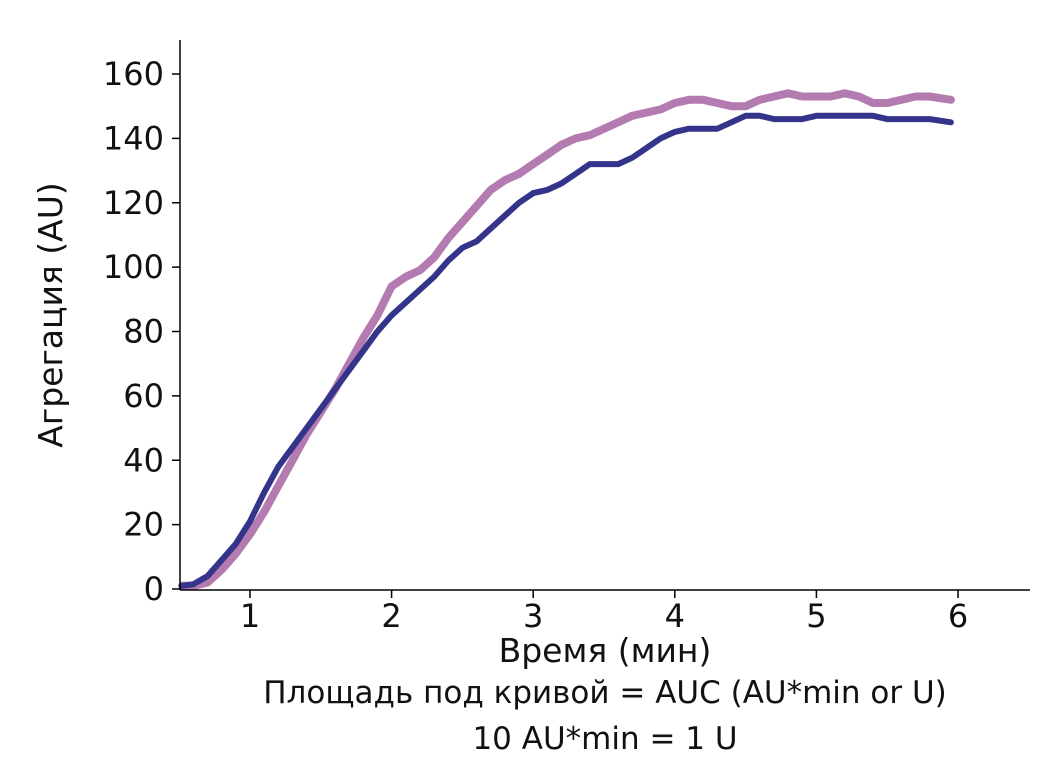 This screenshot has height=774, width=1052. Describe the element at coordinates (133, 203) in the screenshot. I see `y-tick-label: 120` at that location.